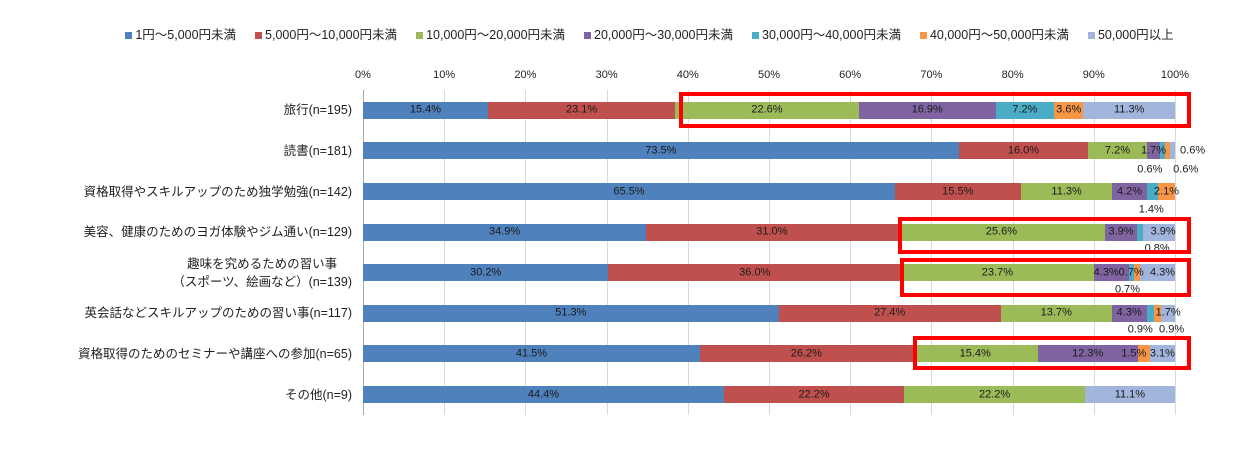 Image resolution: width=1239 pixels, height=454 pixels. I want to click on data-label: 31.0%, so click(772, 231).